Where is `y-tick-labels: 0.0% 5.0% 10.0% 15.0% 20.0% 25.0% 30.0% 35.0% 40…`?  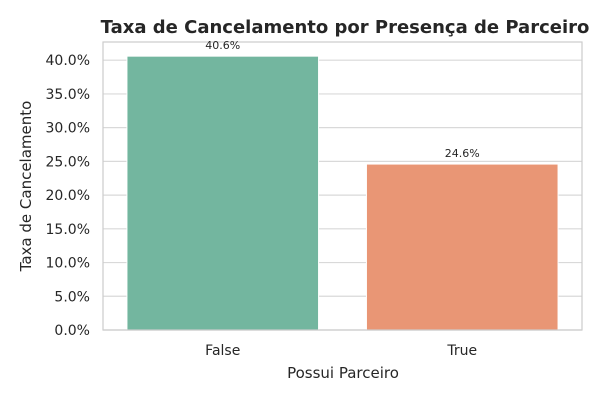
y-tick-labels: 0.0% 5.0% 10.0% 15.0% 20.0% 25.0% 30.0% 35.0% 40… is located at coordinates (68, 196).